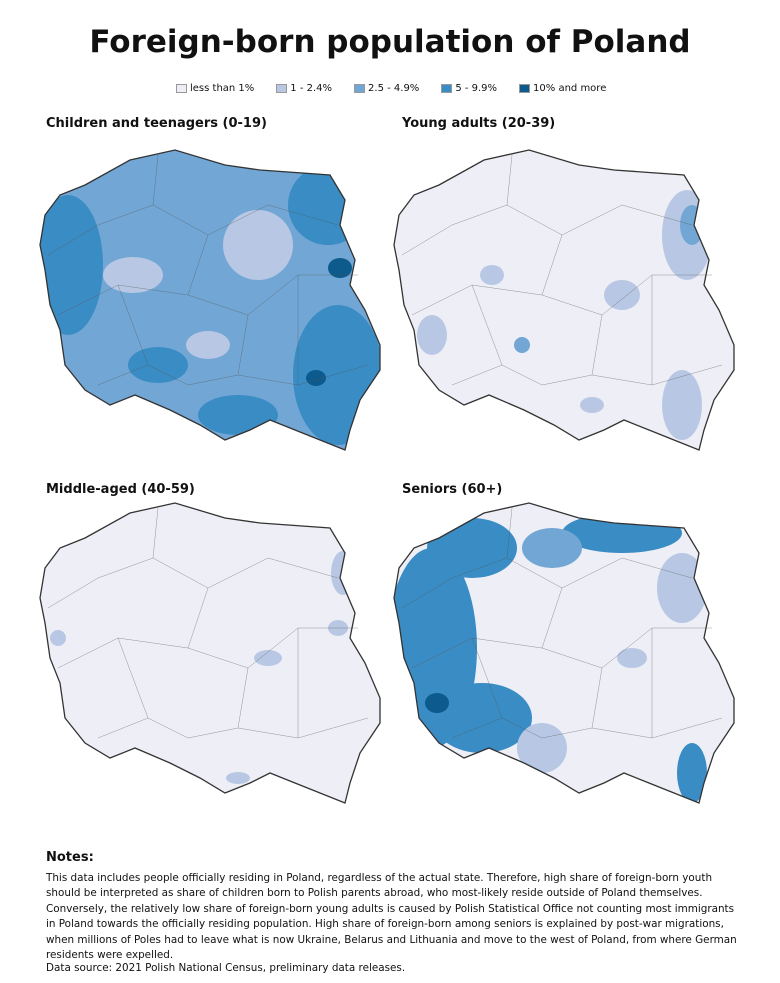  What do you see at coordinates (452, 489) in the screenshot?
I see `panel-title: Seniors (60+)` at bounding box center [452, 489].